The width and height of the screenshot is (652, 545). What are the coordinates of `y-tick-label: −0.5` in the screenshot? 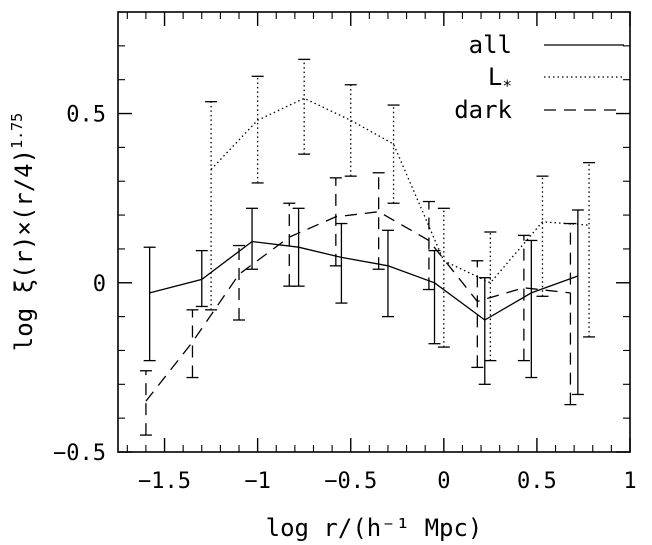 It's located at (79, 453).